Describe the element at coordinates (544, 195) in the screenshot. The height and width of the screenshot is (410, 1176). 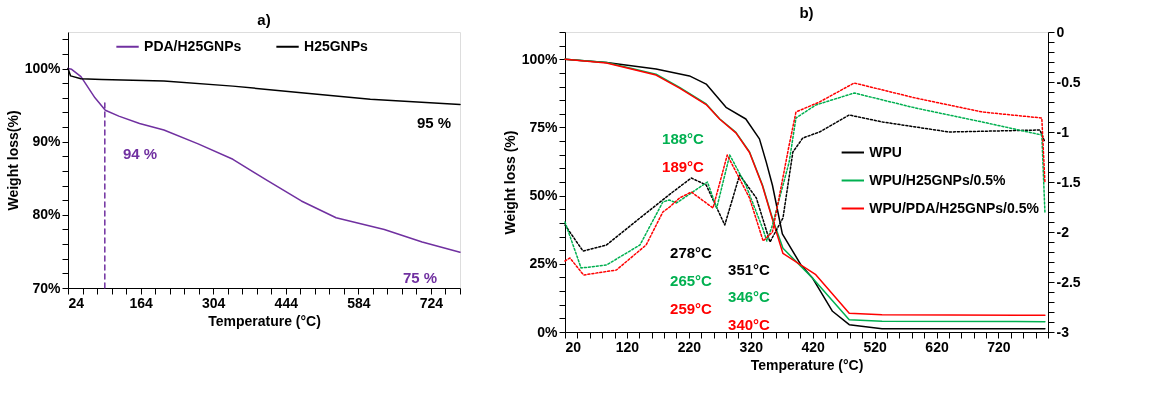
I see `y-tick-label: 50%` at that location.